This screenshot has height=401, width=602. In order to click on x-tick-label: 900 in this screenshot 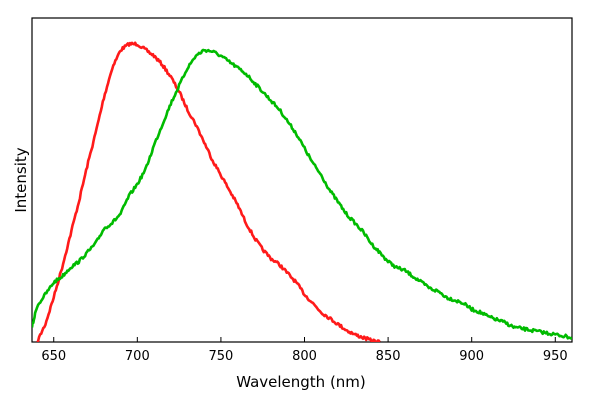, I will do `click(471, 356)`.